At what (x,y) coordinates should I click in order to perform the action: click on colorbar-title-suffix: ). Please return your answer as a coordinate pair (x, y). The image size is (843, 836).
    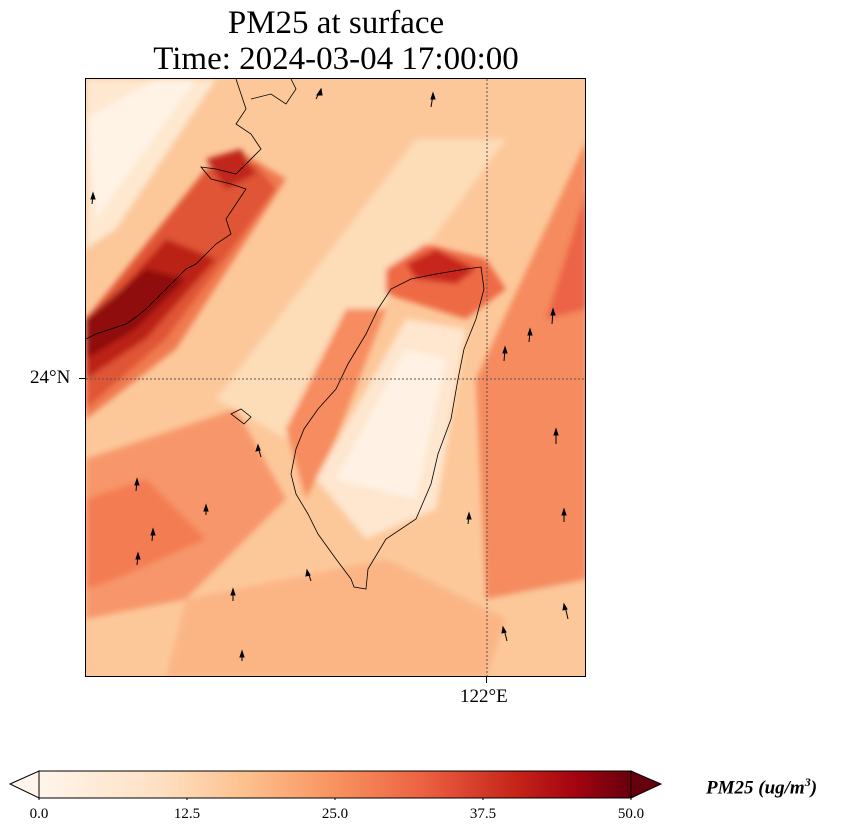
    Looking at the image, I should click on (814, 788).